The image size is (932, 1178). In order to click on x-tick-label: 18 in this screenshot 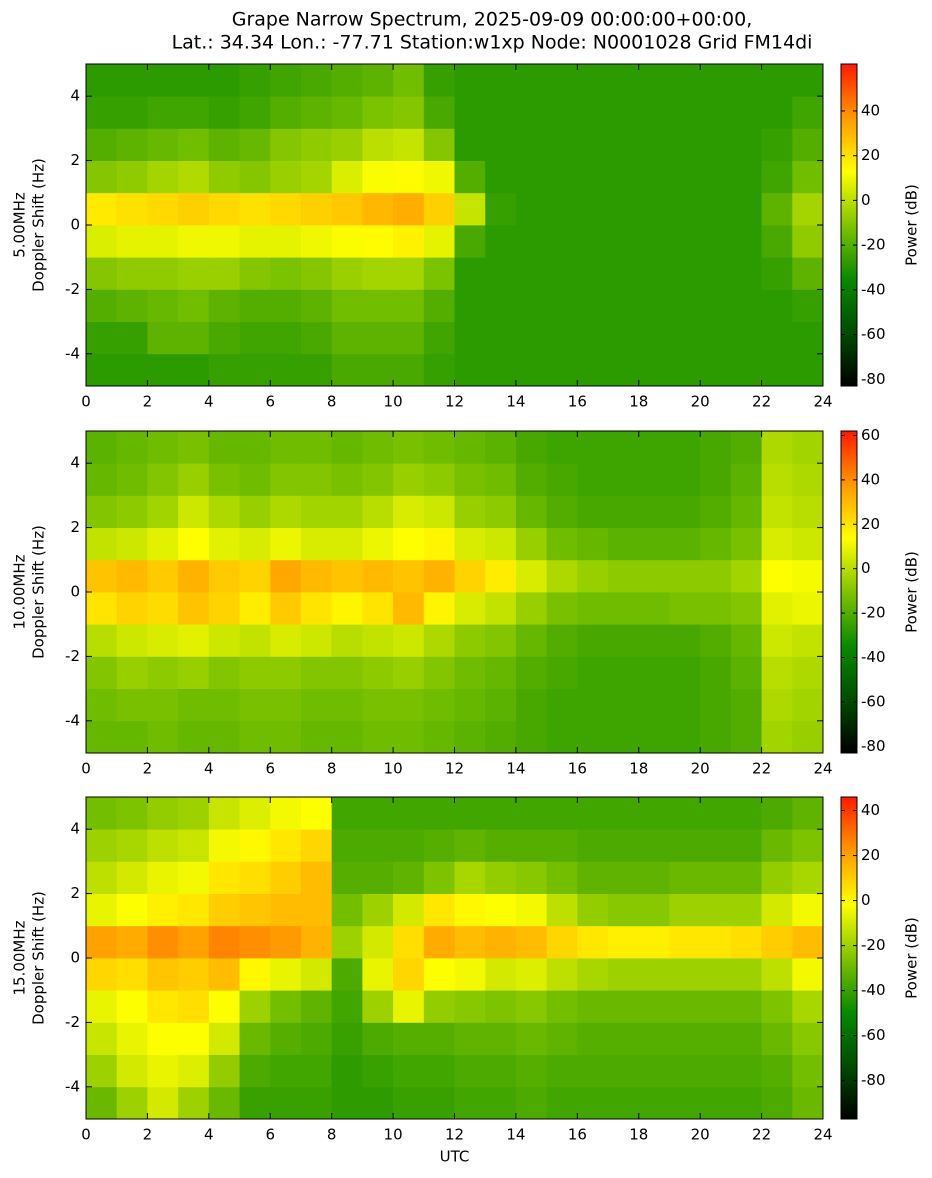, I will do `click(638, 402)`.